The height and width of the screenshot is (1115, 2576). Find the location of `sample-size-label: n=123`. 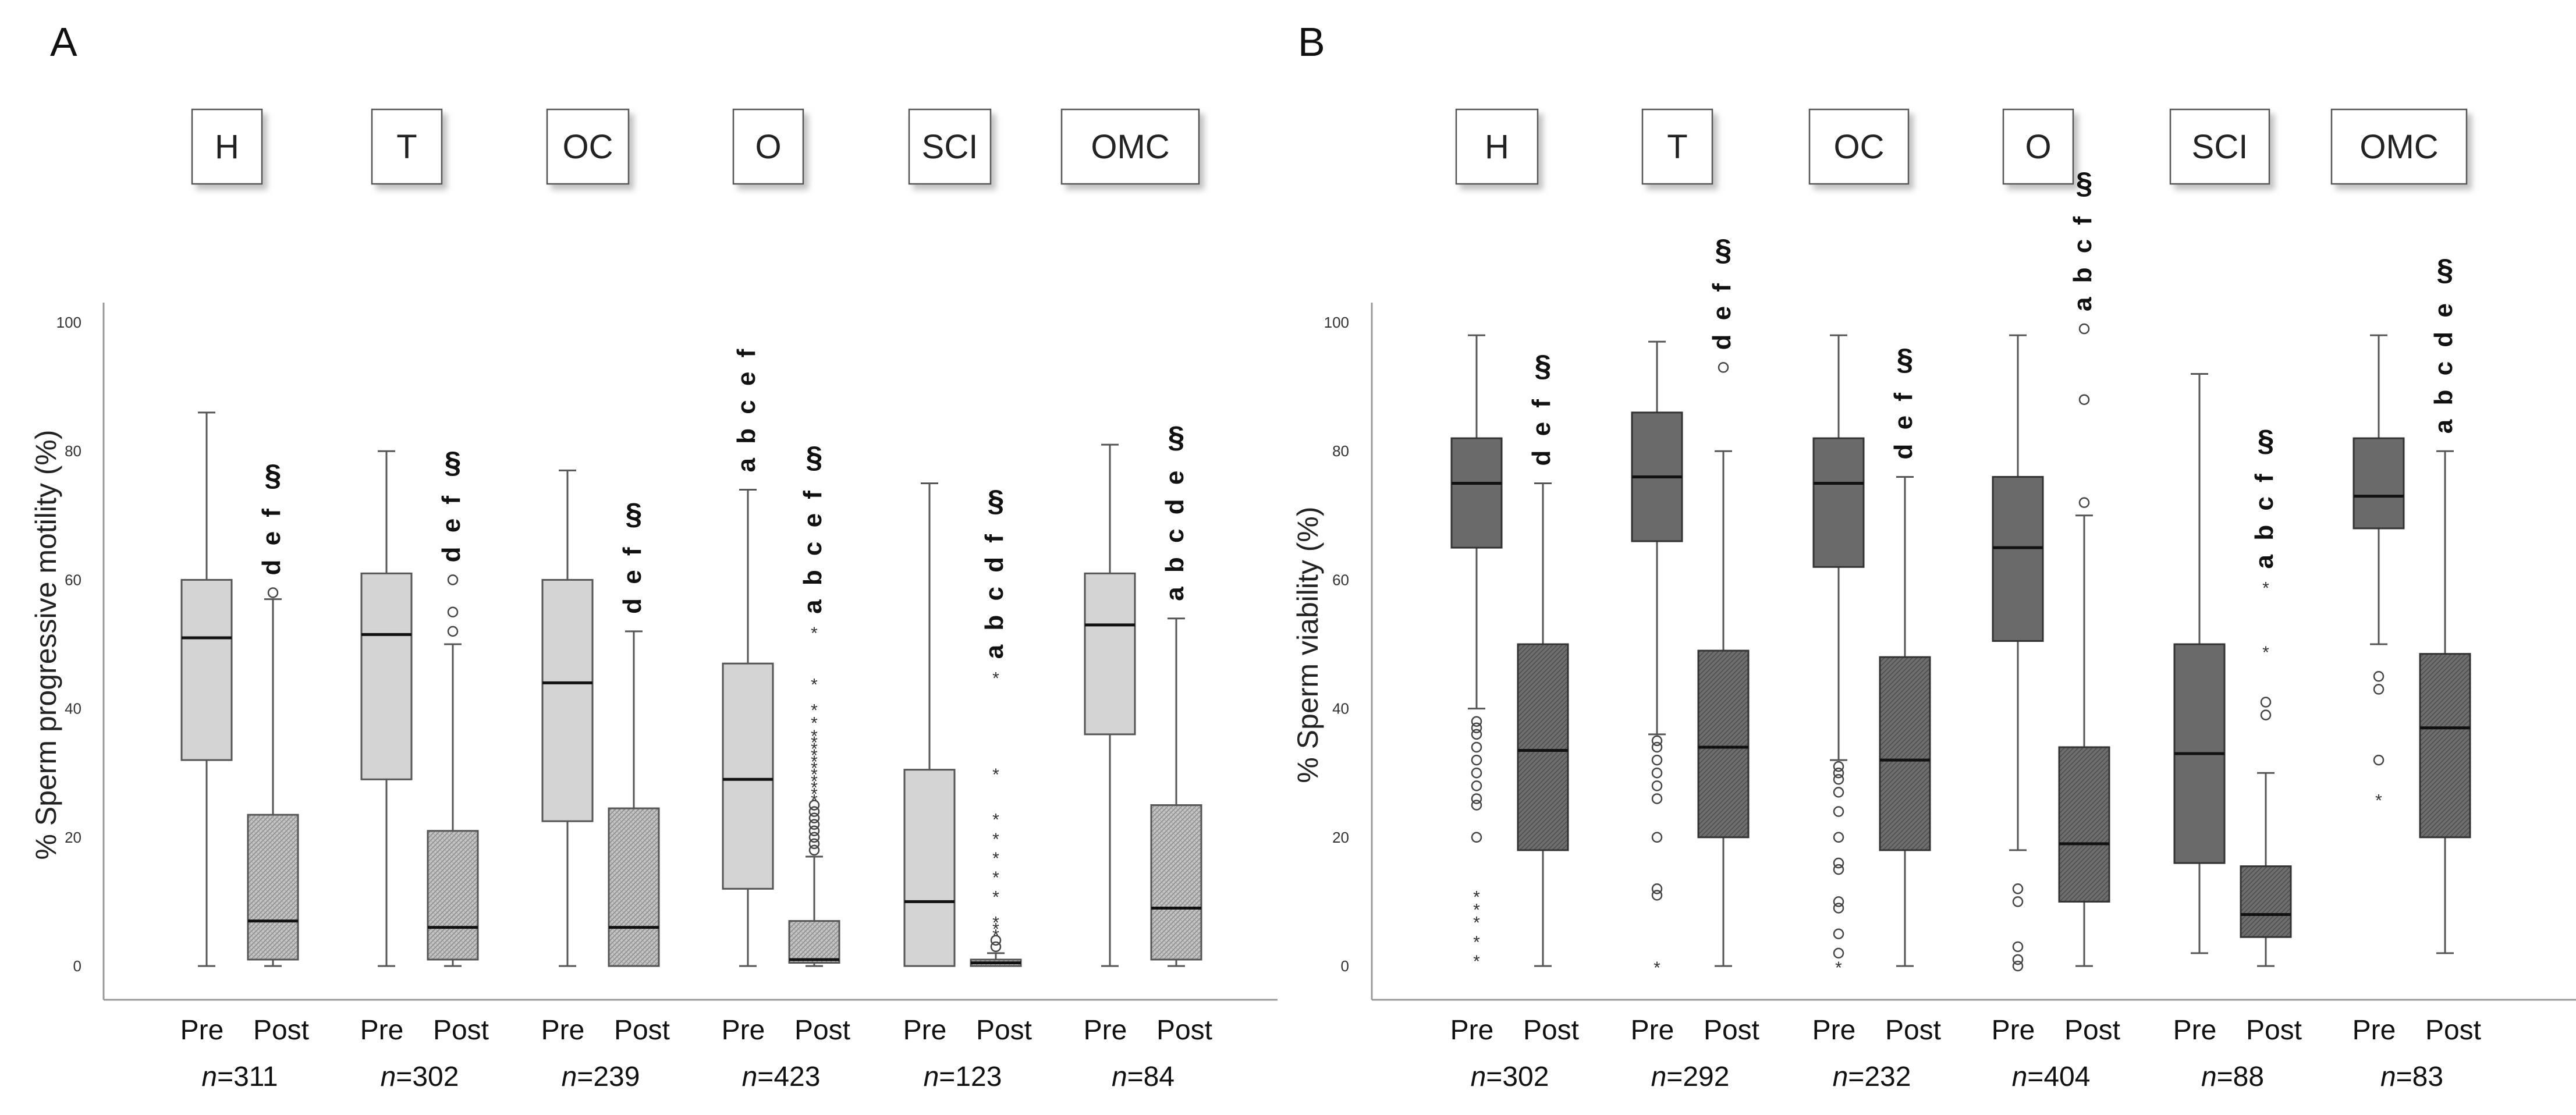

sample-size-label: n=123 is located at coordinates (963, 1076).